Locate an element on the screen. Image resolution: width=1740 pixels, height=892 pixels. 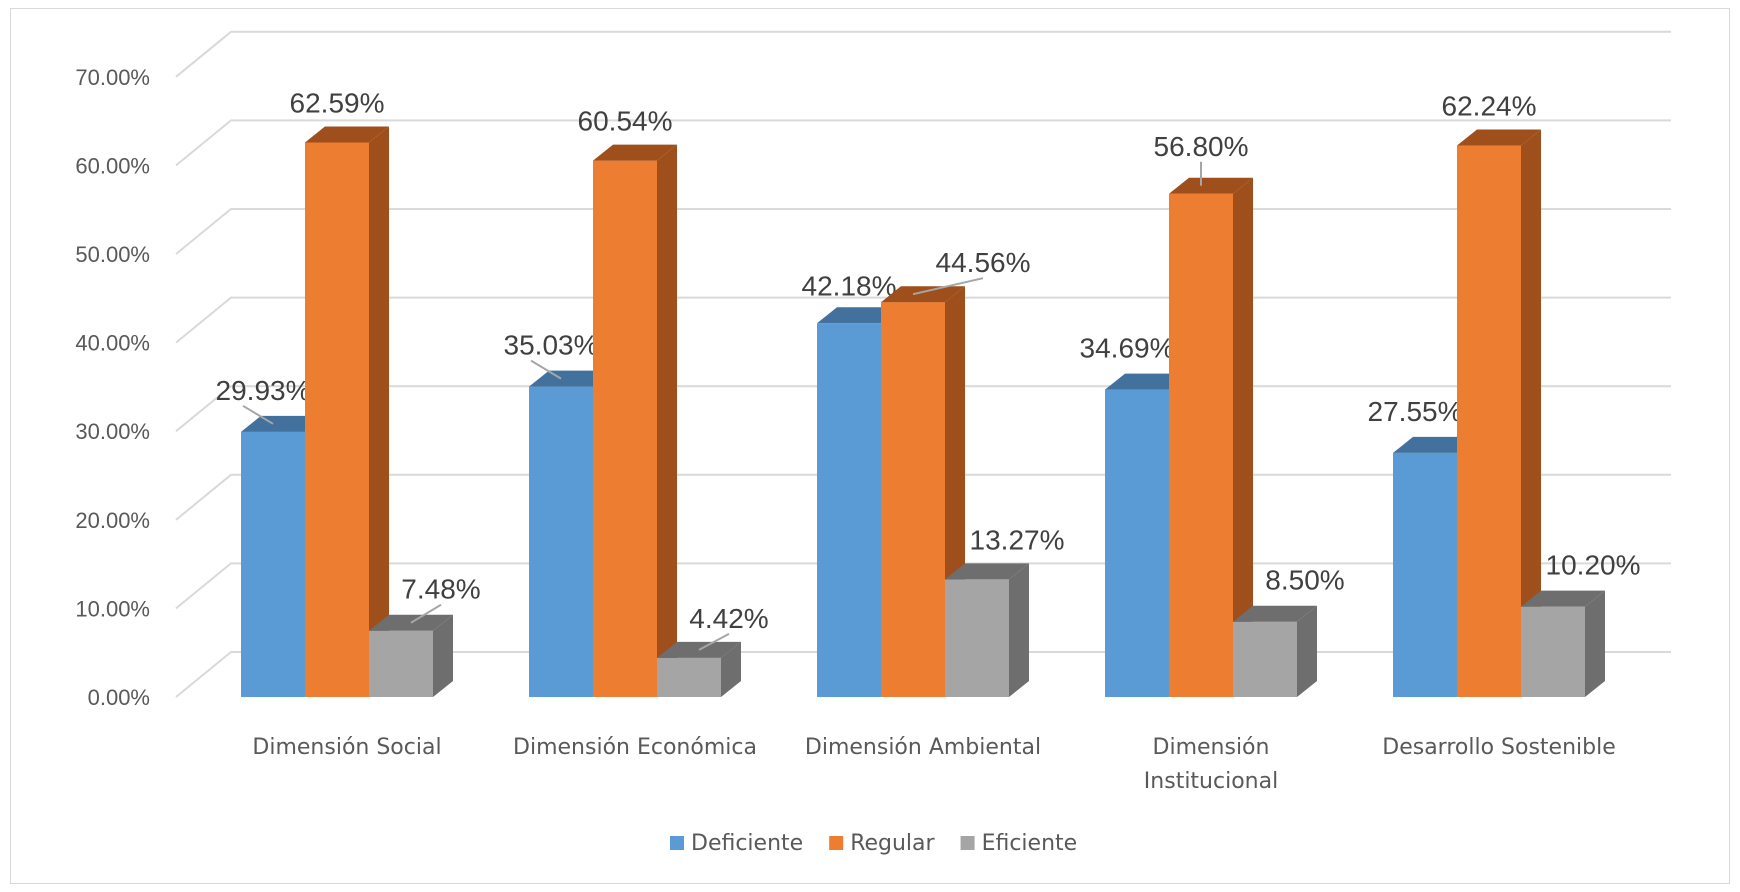
data-label: 35.03% is located at coordinates (551, 345).